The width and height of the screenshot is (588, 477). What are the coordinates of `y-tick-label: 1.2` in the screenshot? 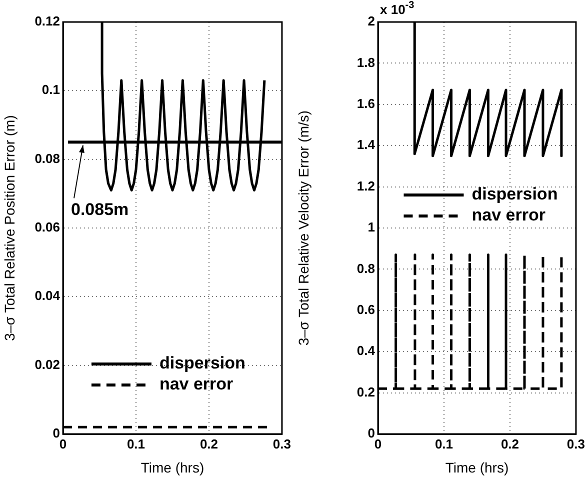 It's located at (365, 186).